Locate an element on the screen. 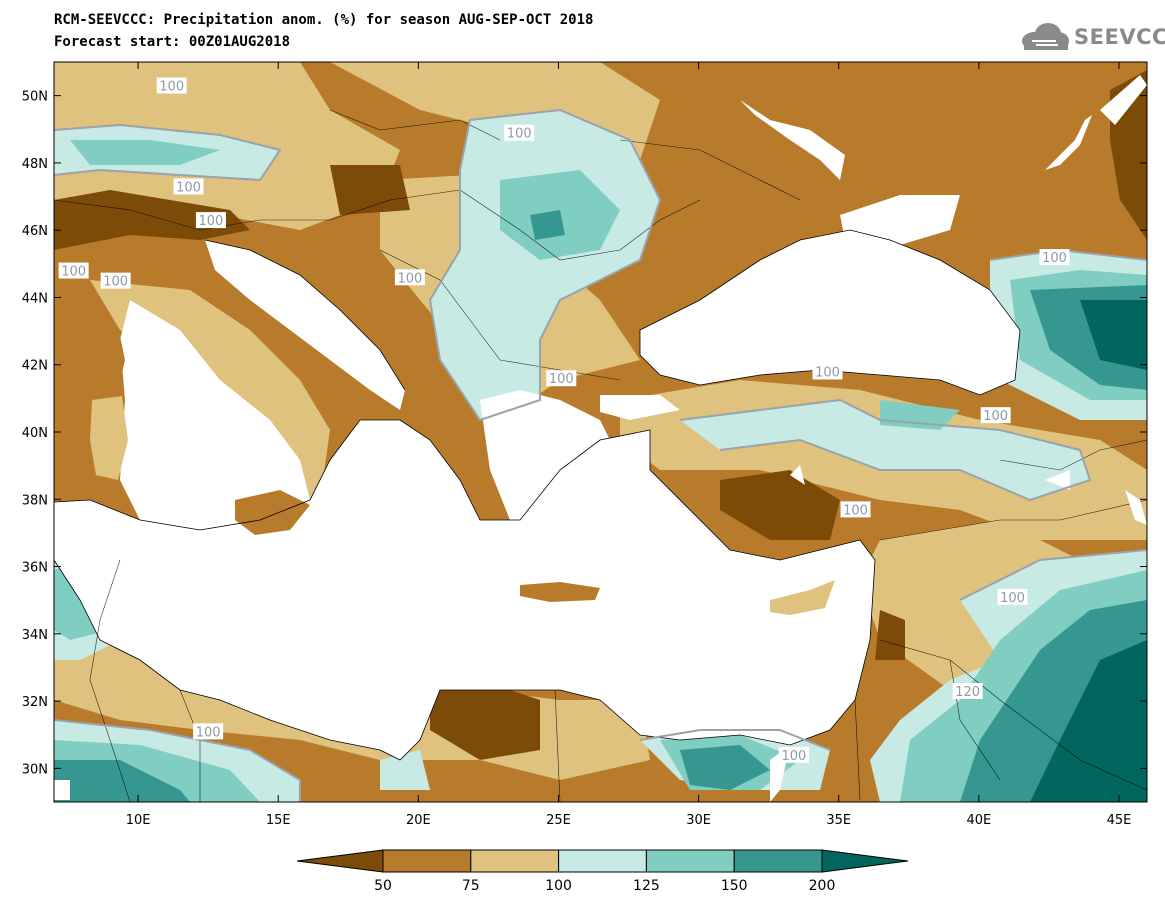  tyrrhenian-sea is located at coordinates (215, 415).